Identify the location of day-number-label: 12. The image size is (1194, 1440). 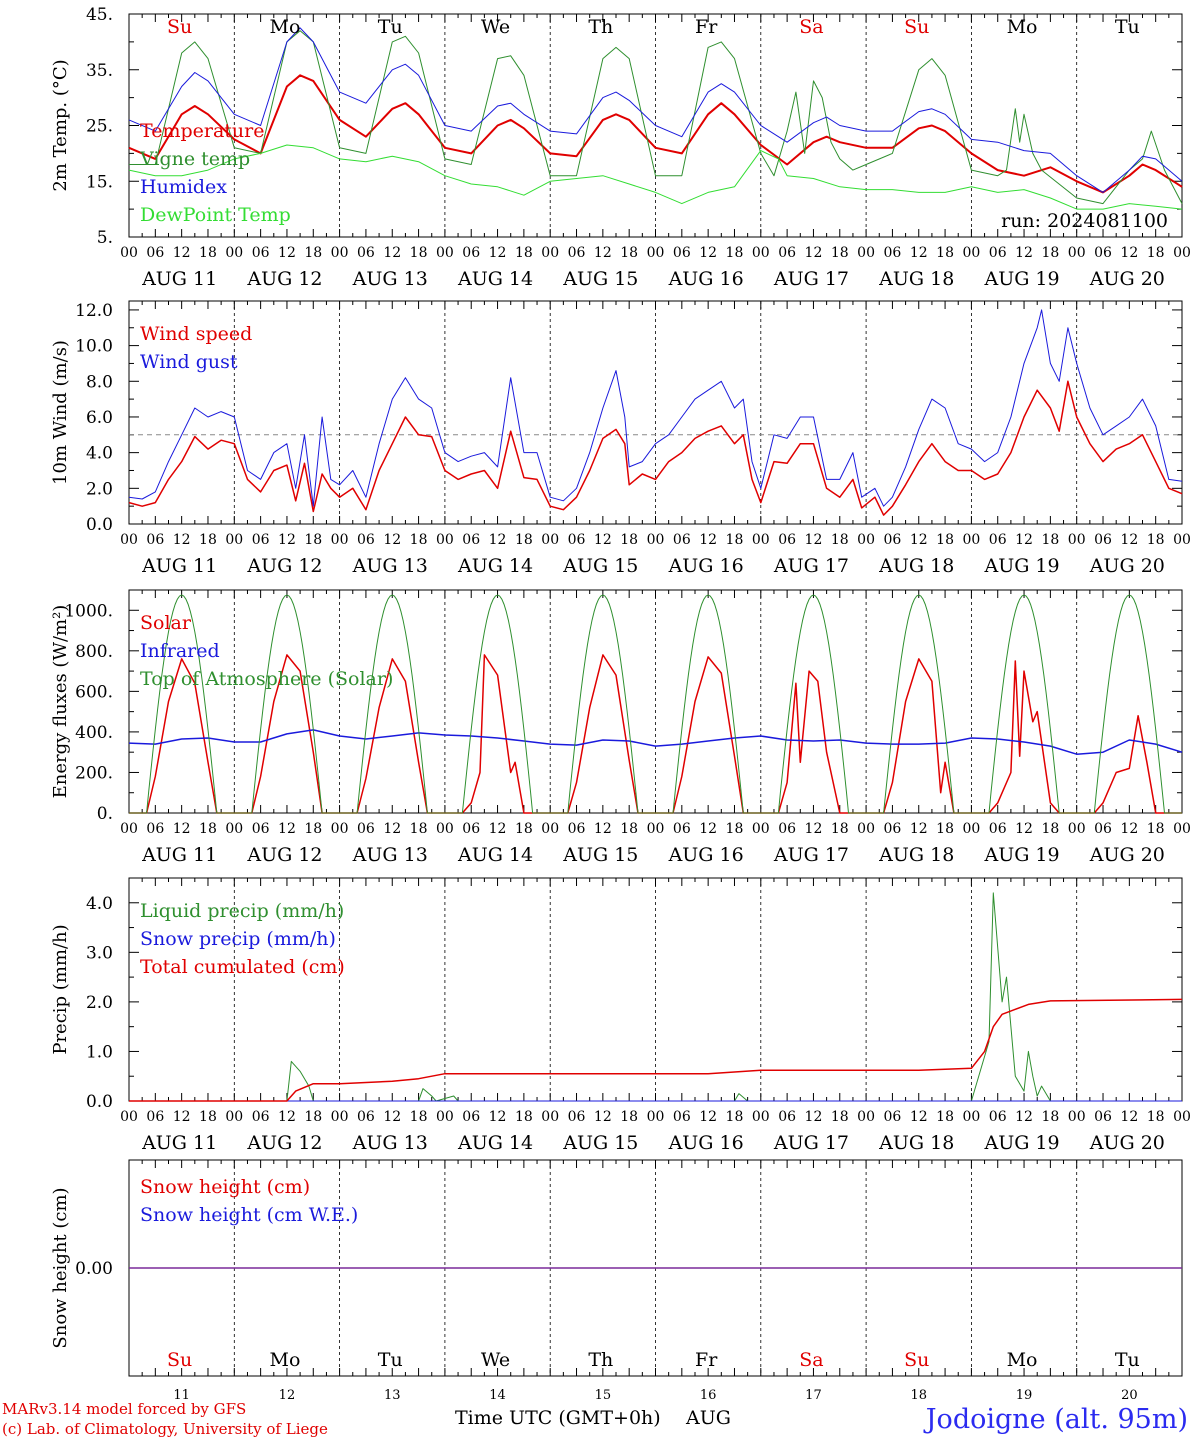
(287, 1395).